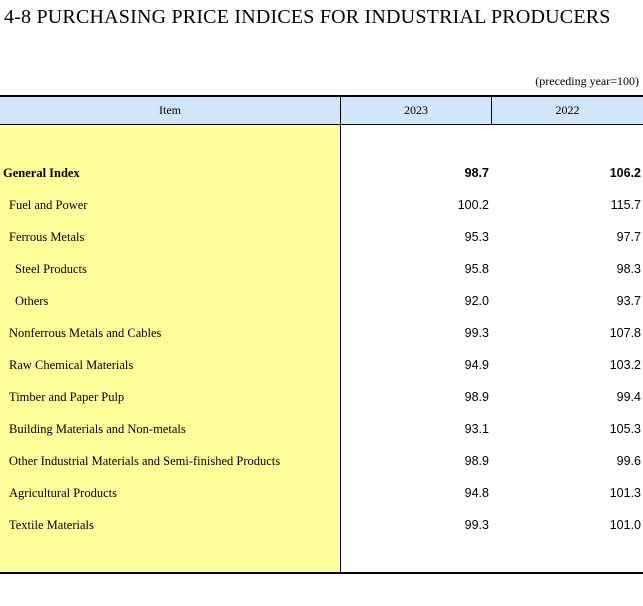 The width and height of the screenshot is (643, 606). Describe the element at coordinates (321, 124) in the screenshot. I see `header-rule` at that location.